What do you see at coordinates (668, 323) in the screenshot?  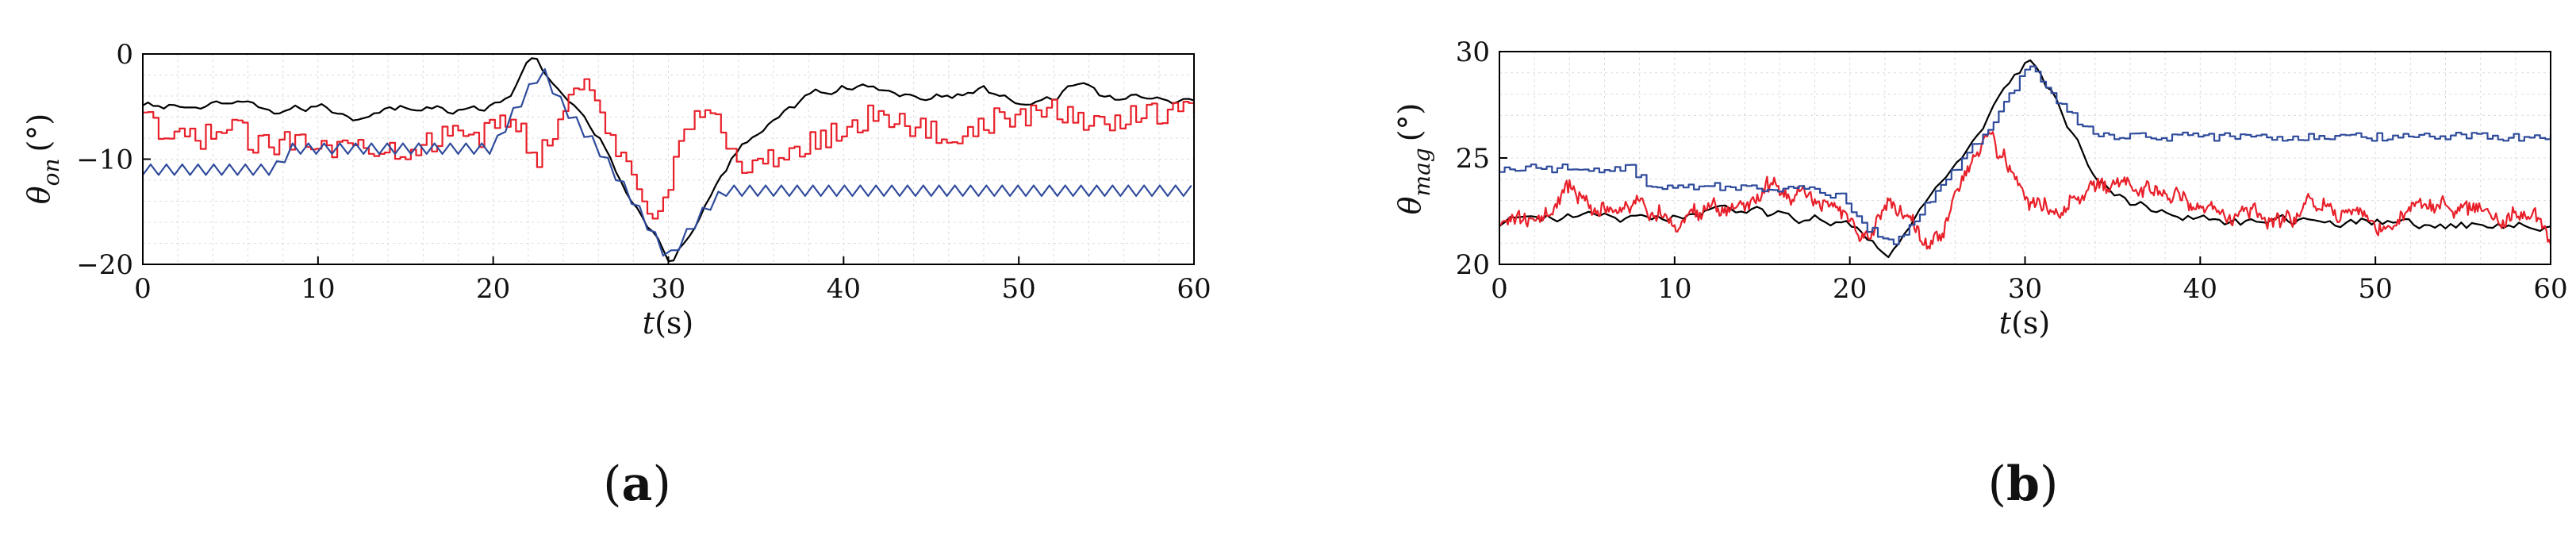 I see `x-axis-label-a: t(s)` at bounding box center [668, 323].